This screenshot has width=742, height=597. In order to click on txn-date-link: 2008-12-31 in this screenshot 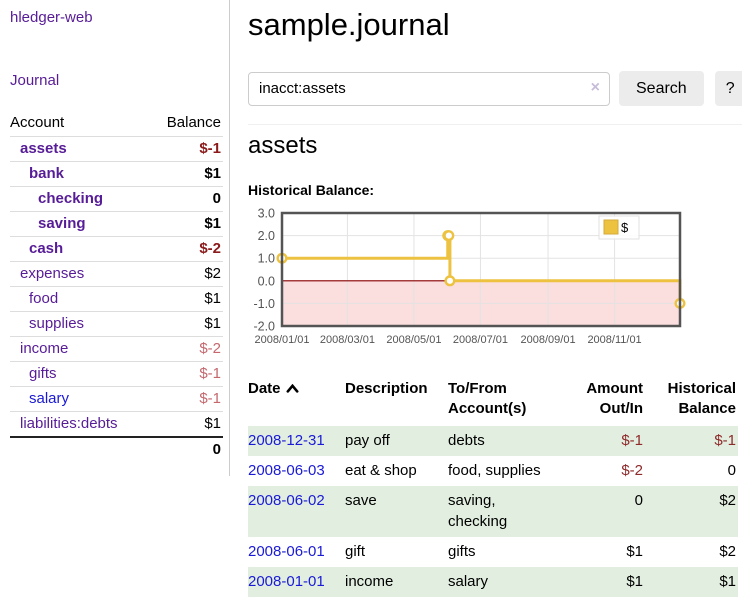, I will do `click(286, 440)`.